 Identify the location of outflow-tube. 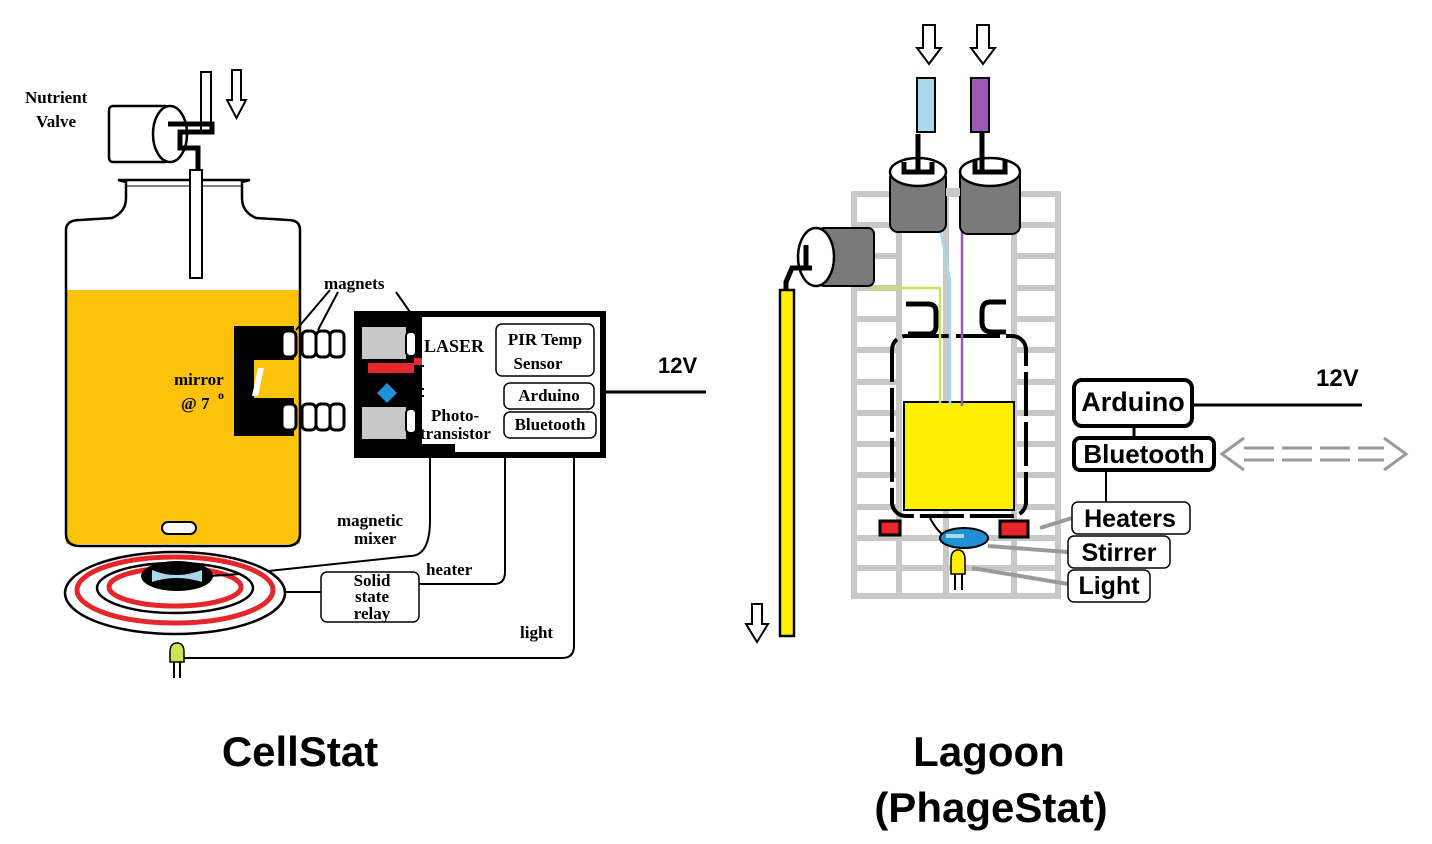
(787, 463).